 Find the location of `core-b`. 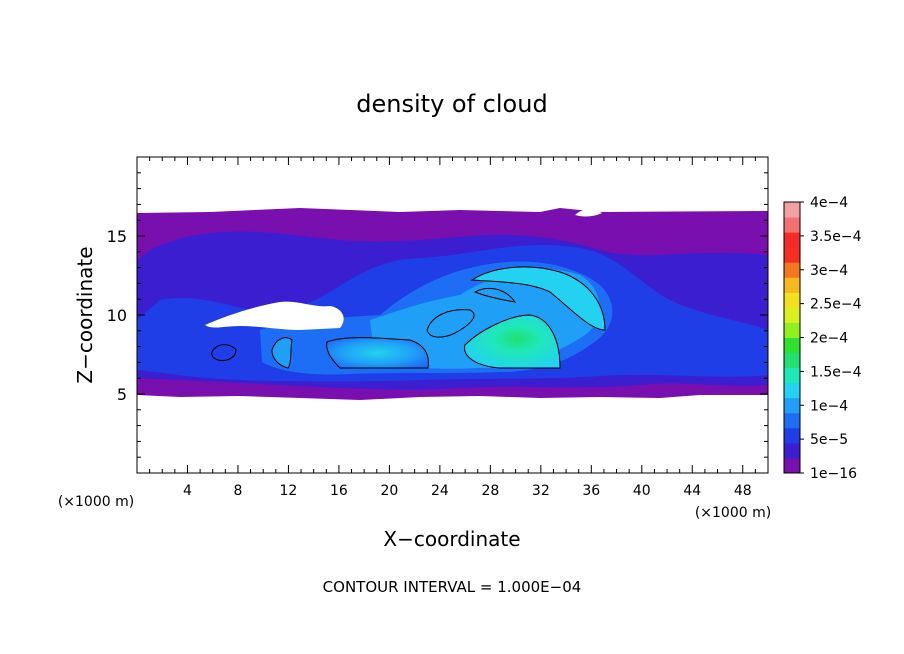

core-b is located at coordinates (512, 341).